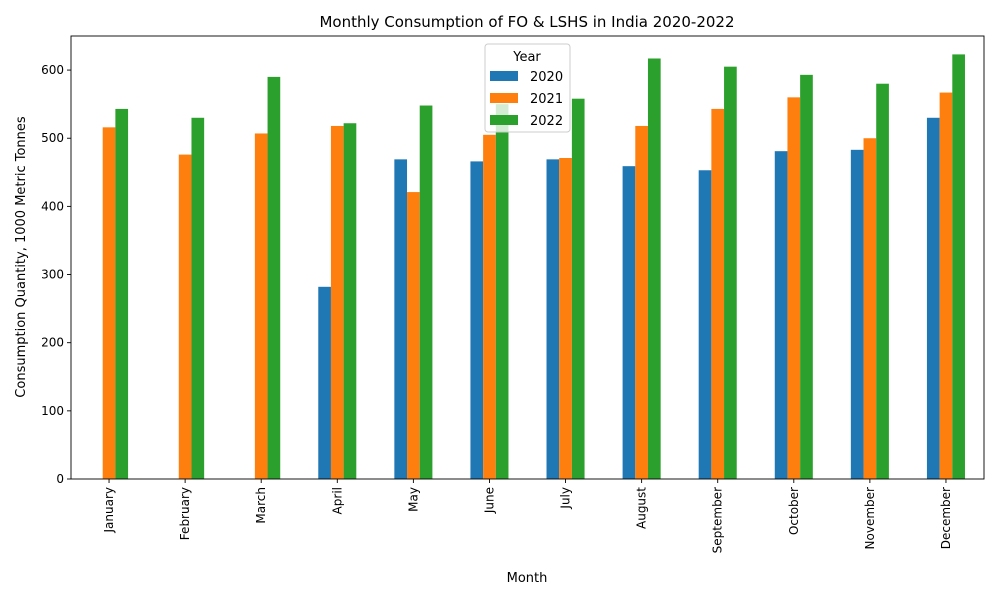 This screenshot has height=600, width=1000. I want to click on bar-2020-november, so click(857, 314).